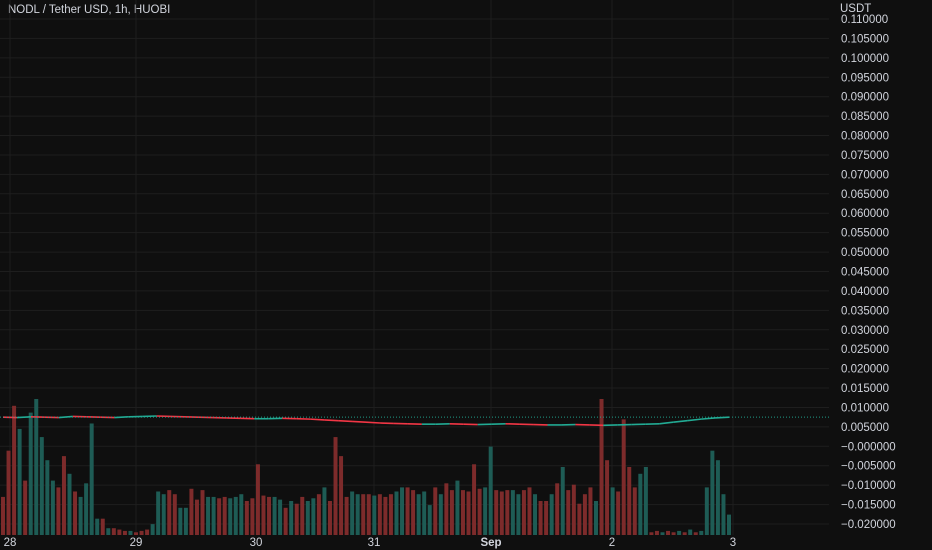 The height and width of the screenshot is (550, 932). What do you see at coordinates (865, 428) in the screenshot?
I see `y-tick-label: 0.005000` at bounding box center [865, 428].